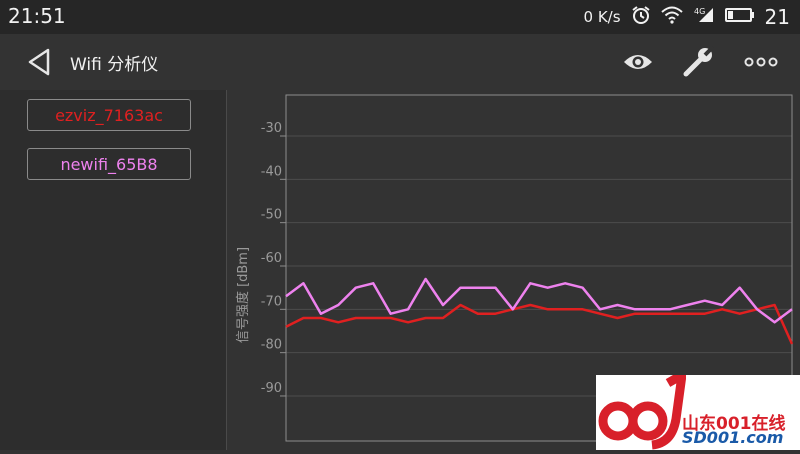 The height and width of the screenshot is (454, 800). I want to click on signal-icon: 4G, so click(704, 17).